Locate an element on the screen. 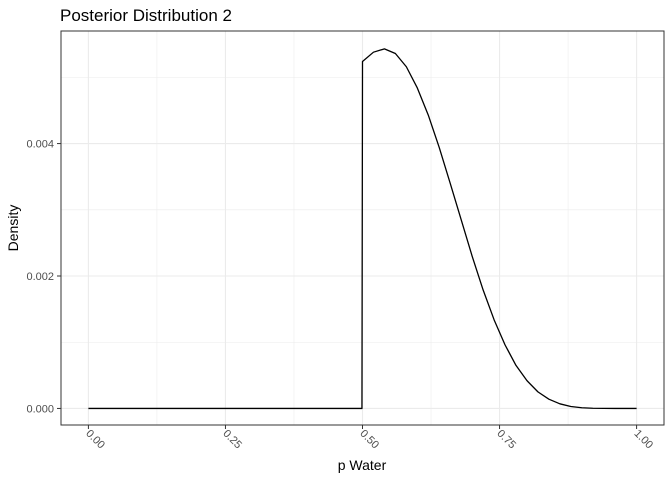 This screenshot has height=480, width=672. x-tick-label: 0.75 is located at coordinates (506, 440).